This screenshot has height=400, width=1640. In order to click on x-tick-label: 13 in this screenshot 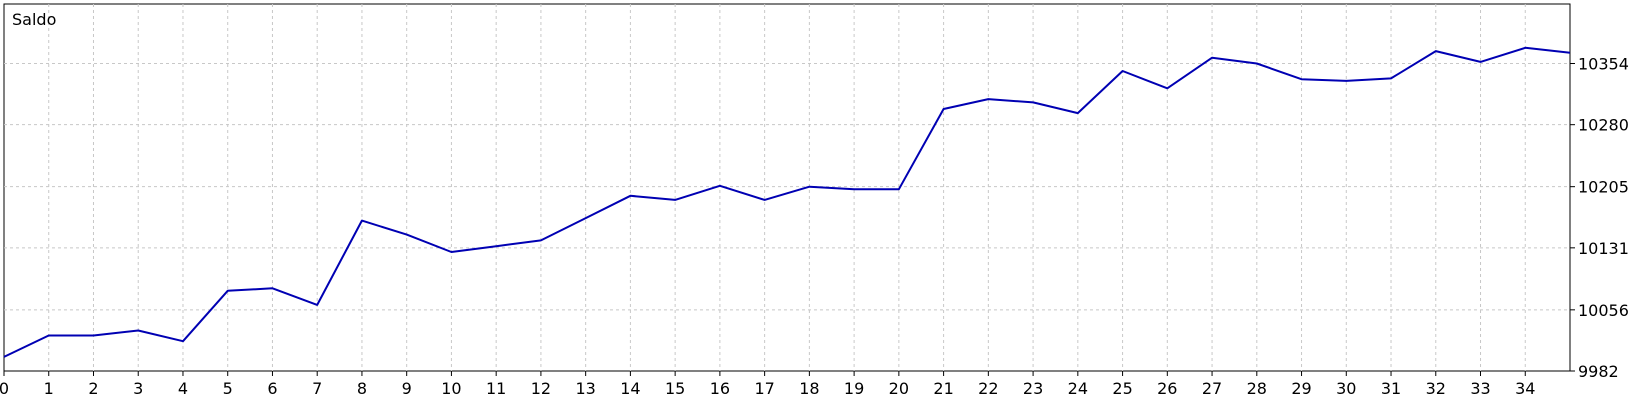, I will do `click(585, 388)`.